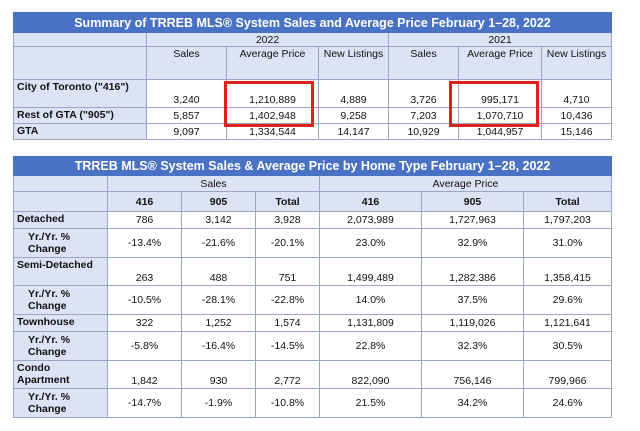 The height and width of the screenshot is (431, 640). What do you see at coordinates (370, 271) in the screenshot?
I see `table-cell: 1,499,489` at bounding box center [370, 271].